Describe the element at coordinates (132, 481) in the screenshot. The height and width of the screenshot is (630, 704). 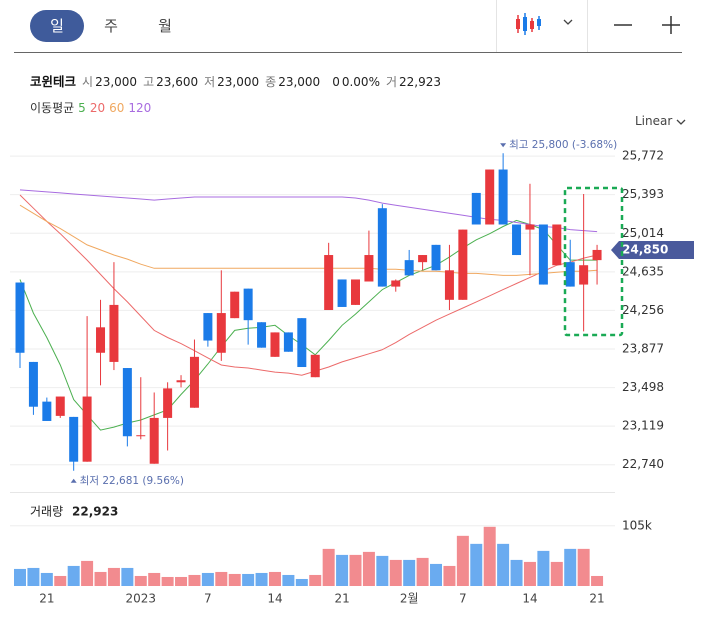
I see `low-annotation: 최저 22,681 (9.56%)` at that location.